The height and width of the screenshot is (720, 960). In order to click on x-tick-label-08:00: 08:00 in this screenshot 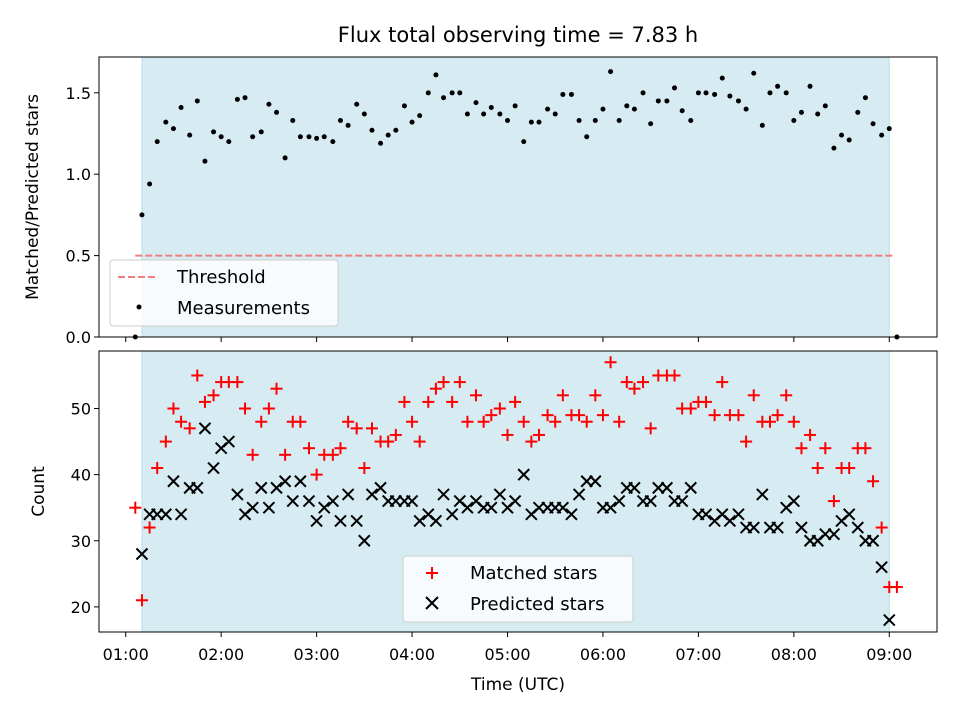, I will do `click(794, 654)`.